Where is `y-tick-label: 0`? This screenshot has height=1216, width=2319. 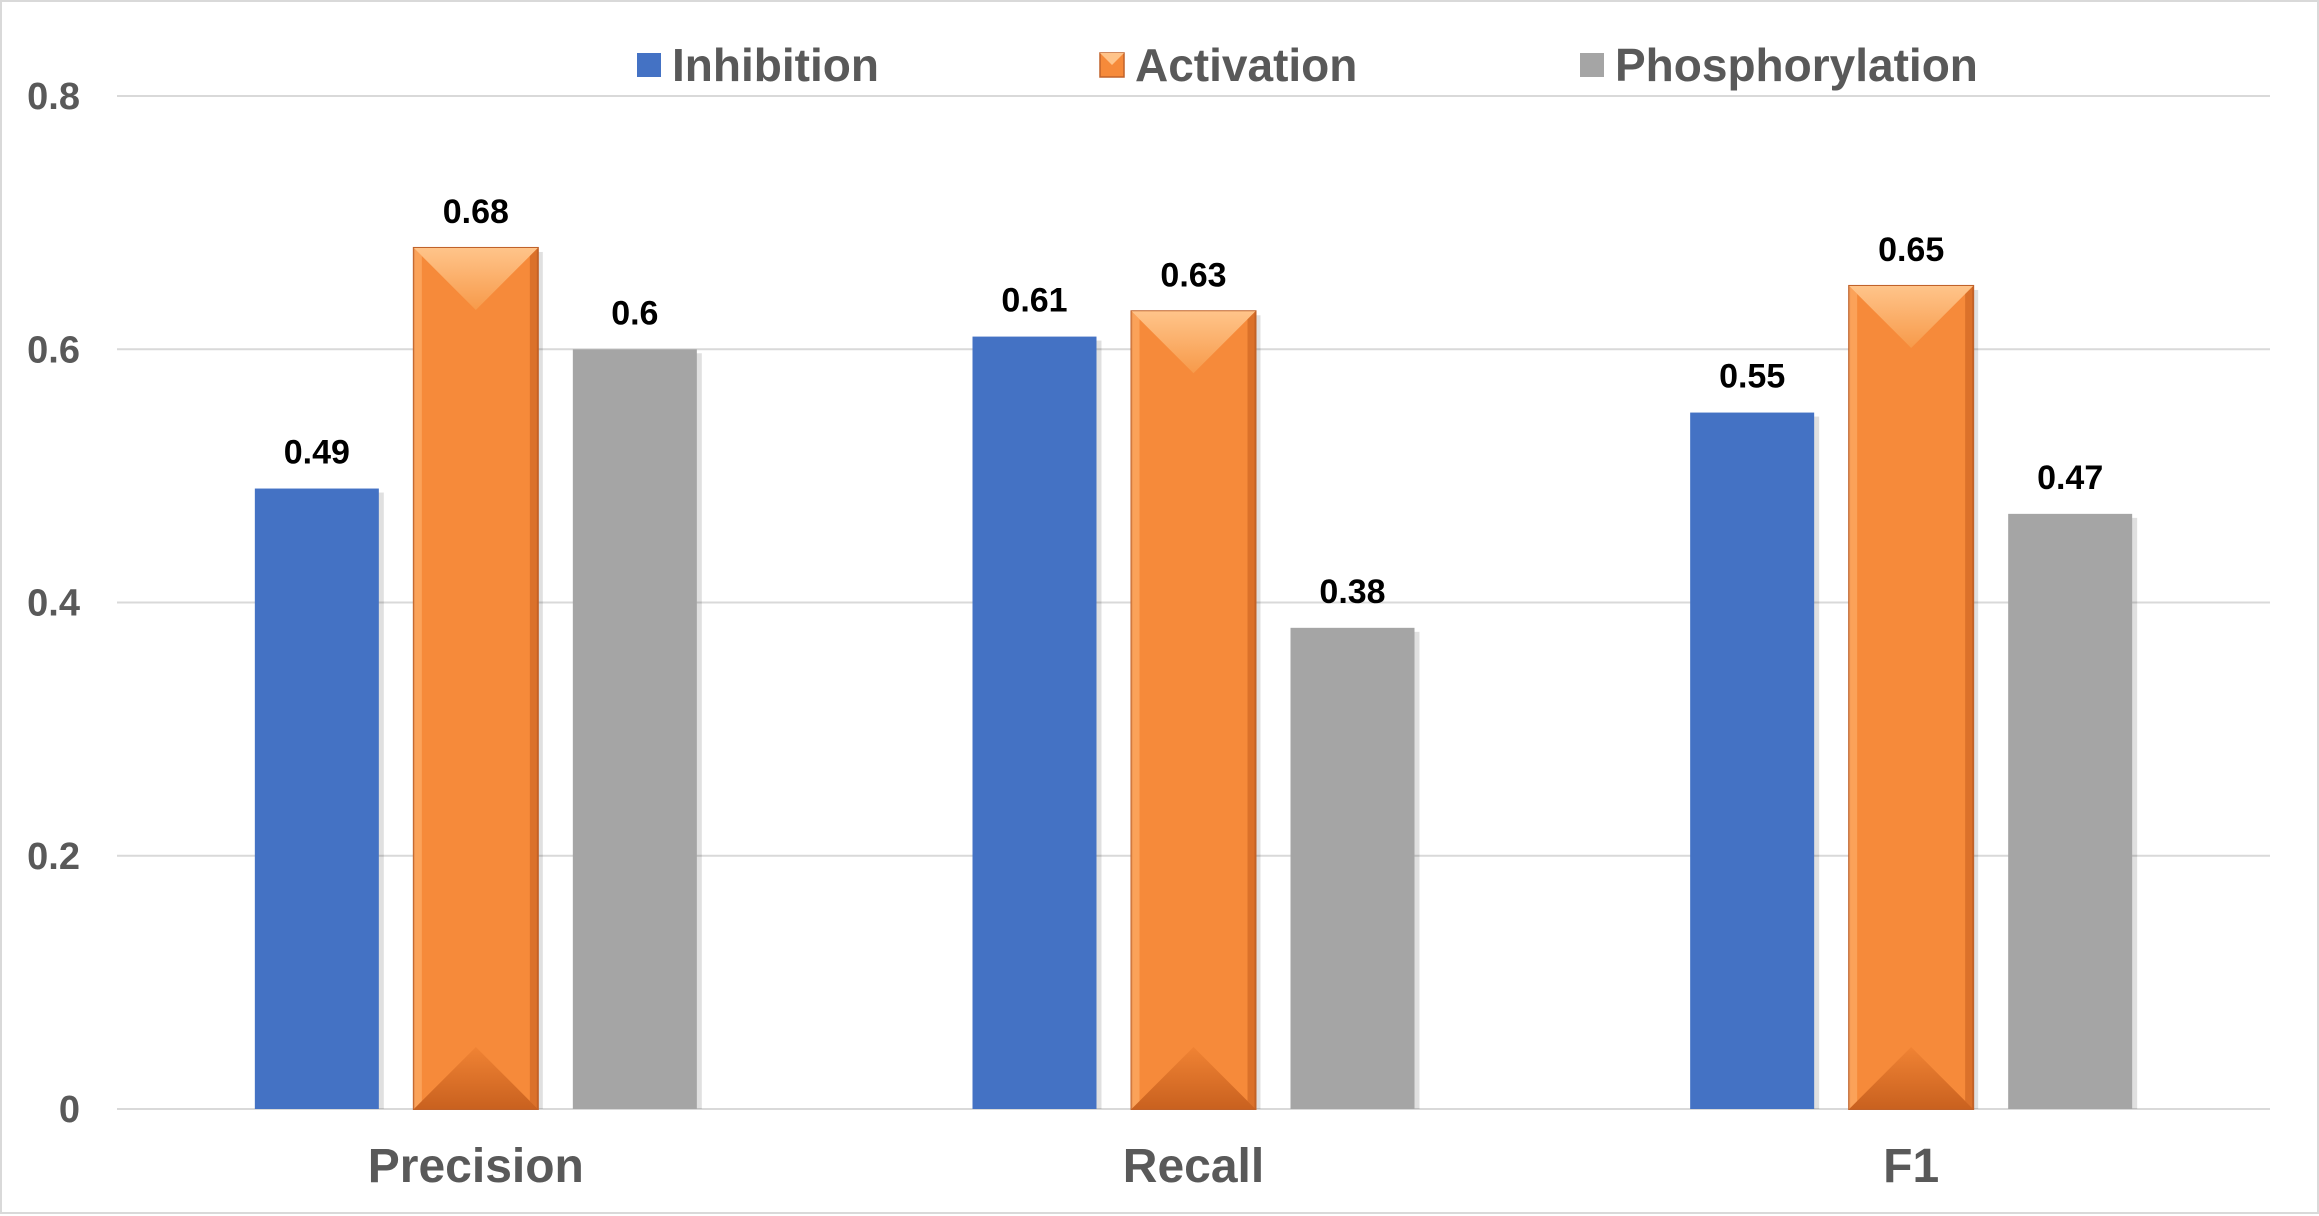 y-tick-label: 0 is located at coordinates (69, 1110).